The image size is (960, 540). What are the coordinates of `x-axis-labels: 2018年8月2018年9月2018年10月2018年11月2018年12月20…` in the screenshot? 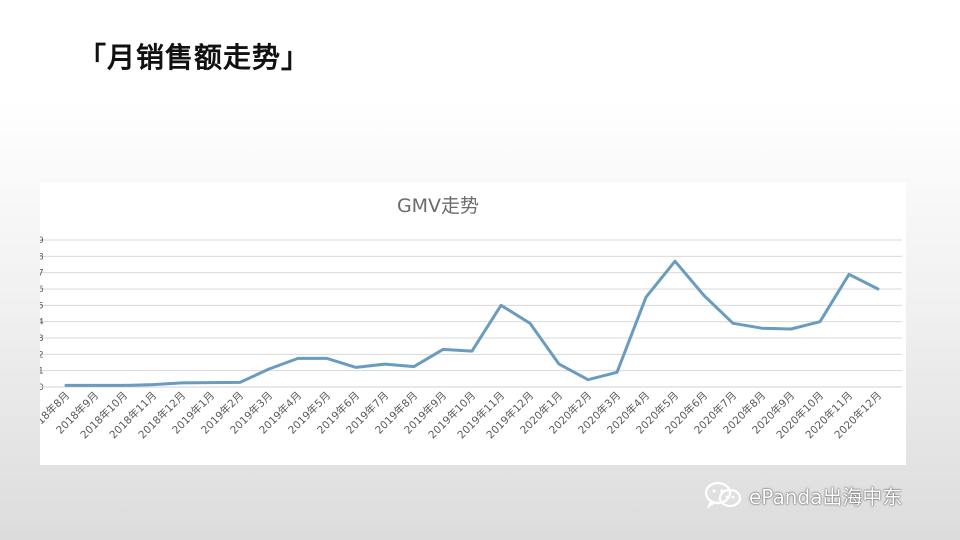 It's located at (462, 415).